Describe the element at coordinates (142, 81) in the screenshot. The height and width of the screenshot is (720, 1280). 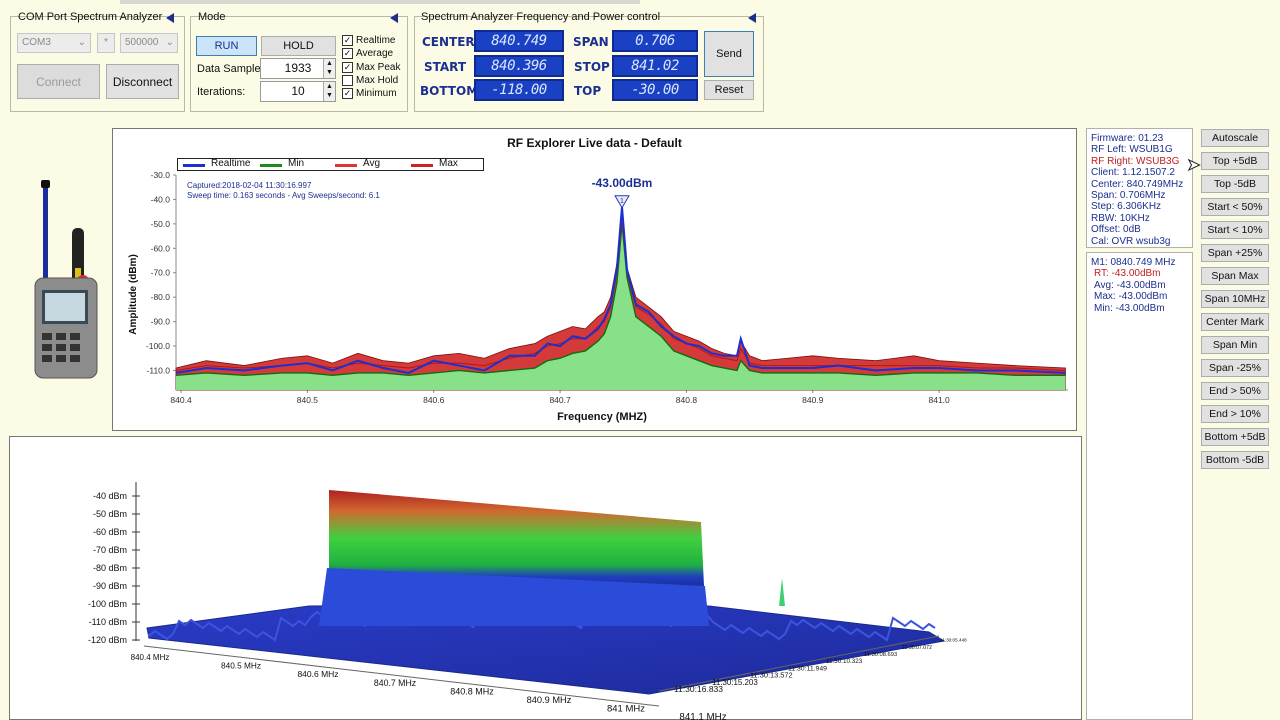
I see `disconnect-button: Disconnect` at that location.